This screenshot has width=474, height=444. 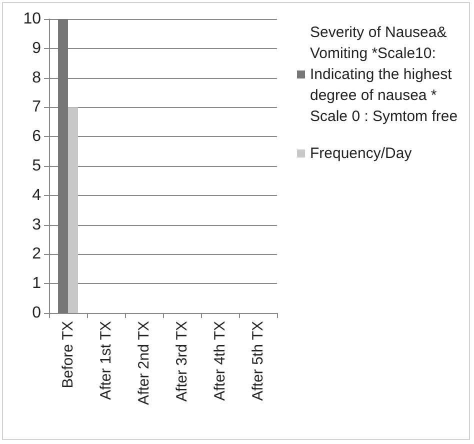 What do you see at coordinates (68, 354) in the screenshot?
I see `x-tick-label: Before TX` at bounding box center [68, 354].